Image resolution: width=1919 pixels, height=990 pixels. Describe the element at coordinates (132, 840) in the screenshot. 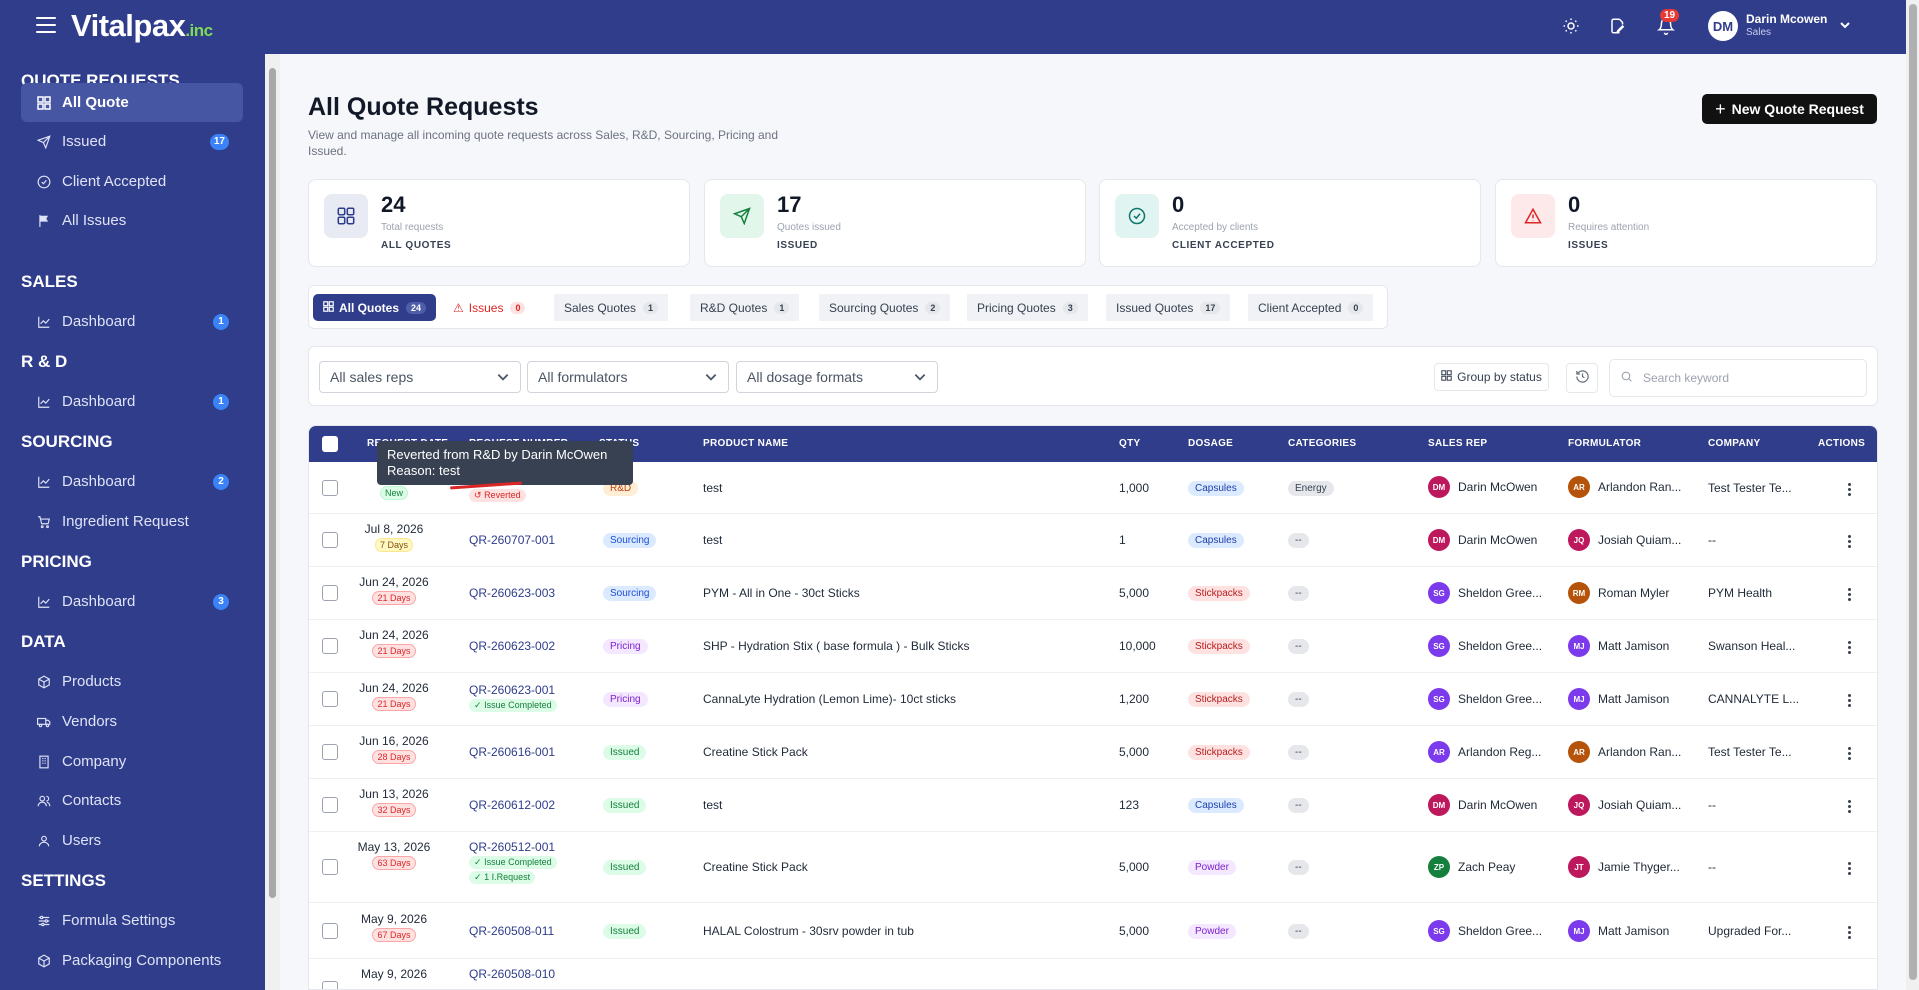

I see `sidebar-item-users: Users` at that location.